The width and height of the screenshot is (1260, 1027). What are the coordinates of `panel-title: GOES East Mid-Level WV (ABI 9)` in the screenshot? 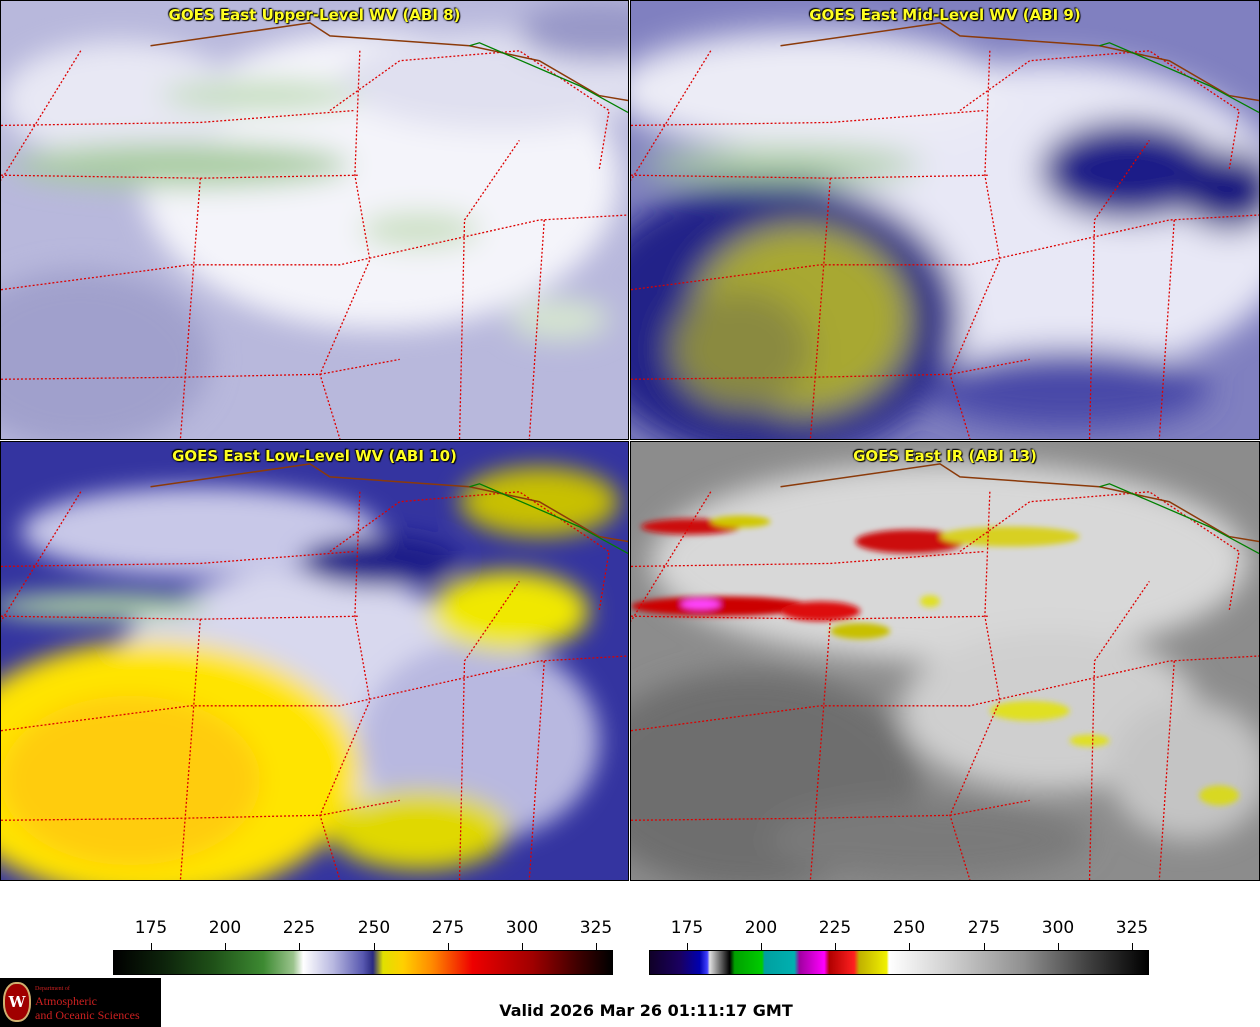 It's located at (945, 15).